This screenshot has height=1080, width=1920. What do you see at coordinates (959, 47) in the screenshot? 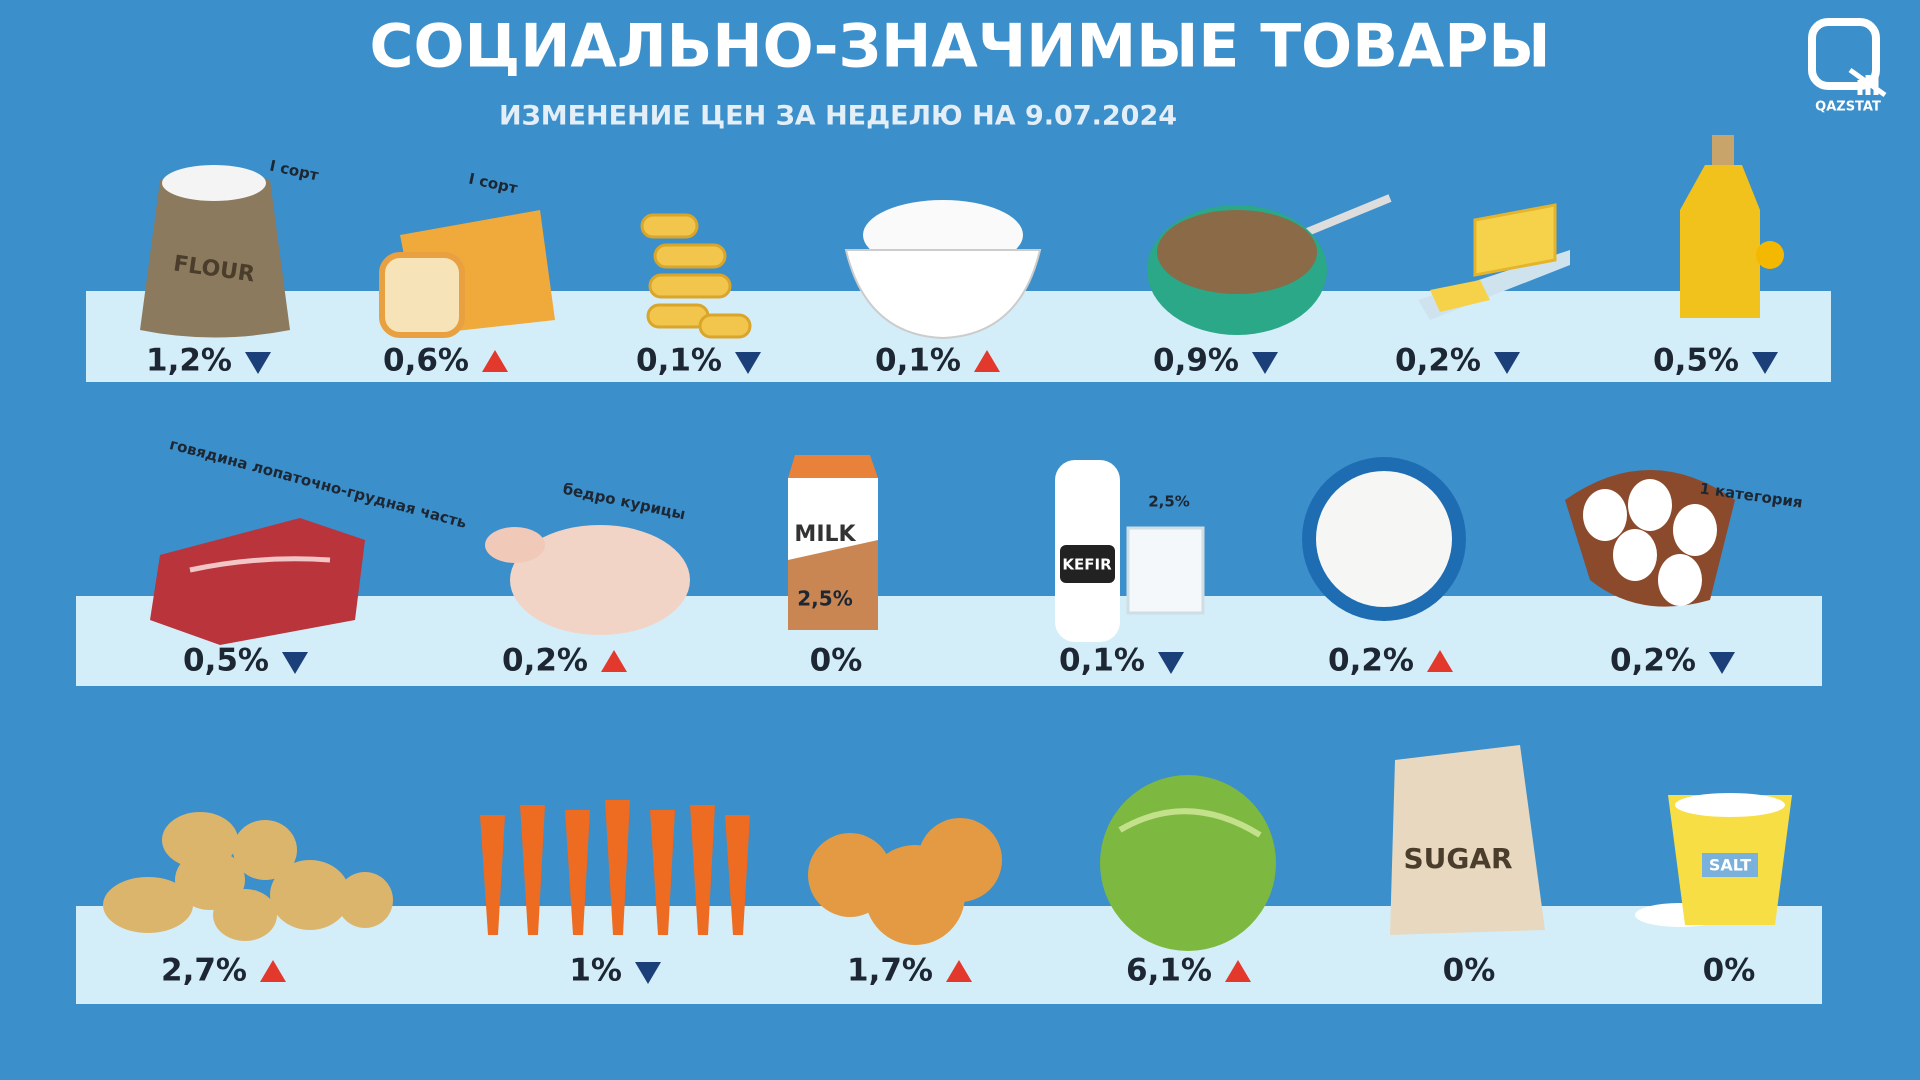
I see `title: СОЦИАЛЬНО-ЗНАЧИМЫЕ ТОВАРЫ` at bounding box center [959, 47].